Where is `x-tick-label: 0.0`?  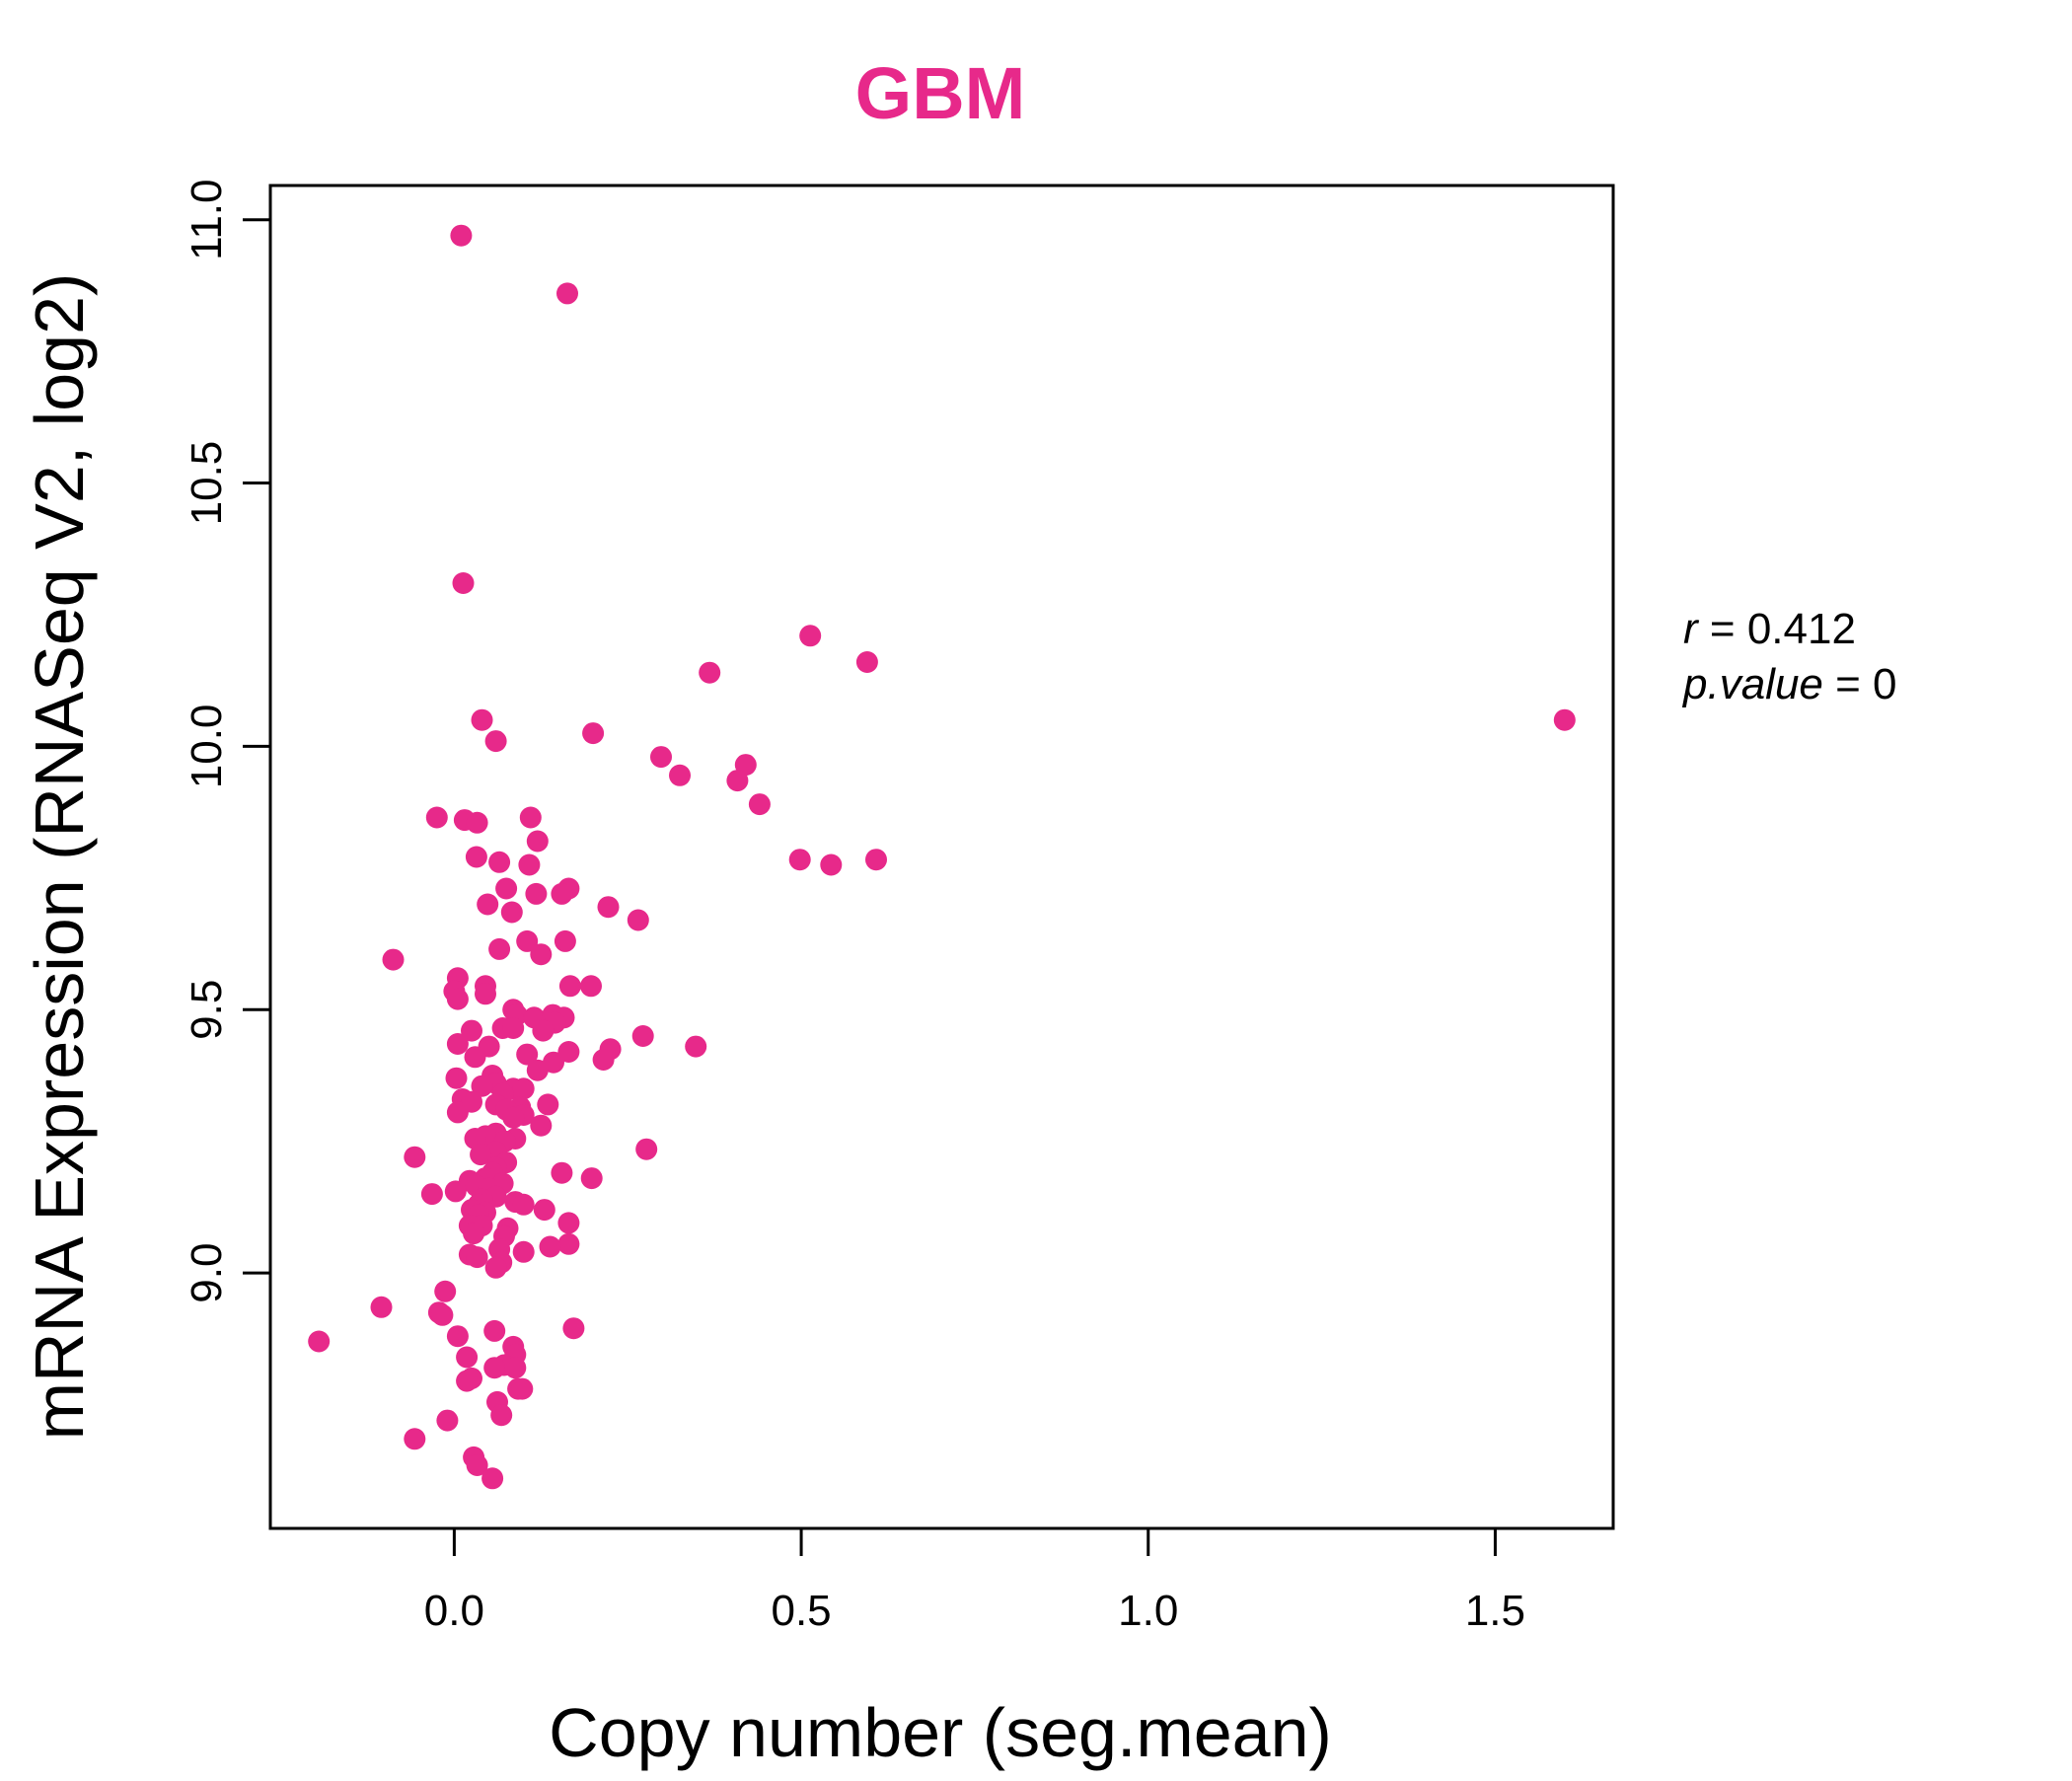 x-tick-label: 0.0 is located at coordinates (454, 1611).